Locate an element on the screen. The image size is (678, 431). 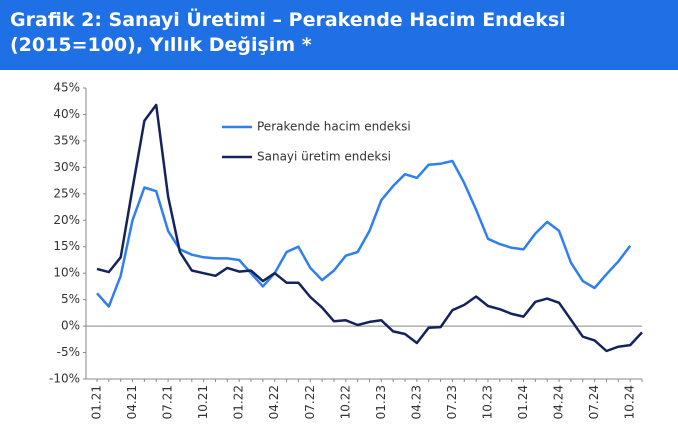
x-tick-label: 01.21 is located at coordinates (97, 402).